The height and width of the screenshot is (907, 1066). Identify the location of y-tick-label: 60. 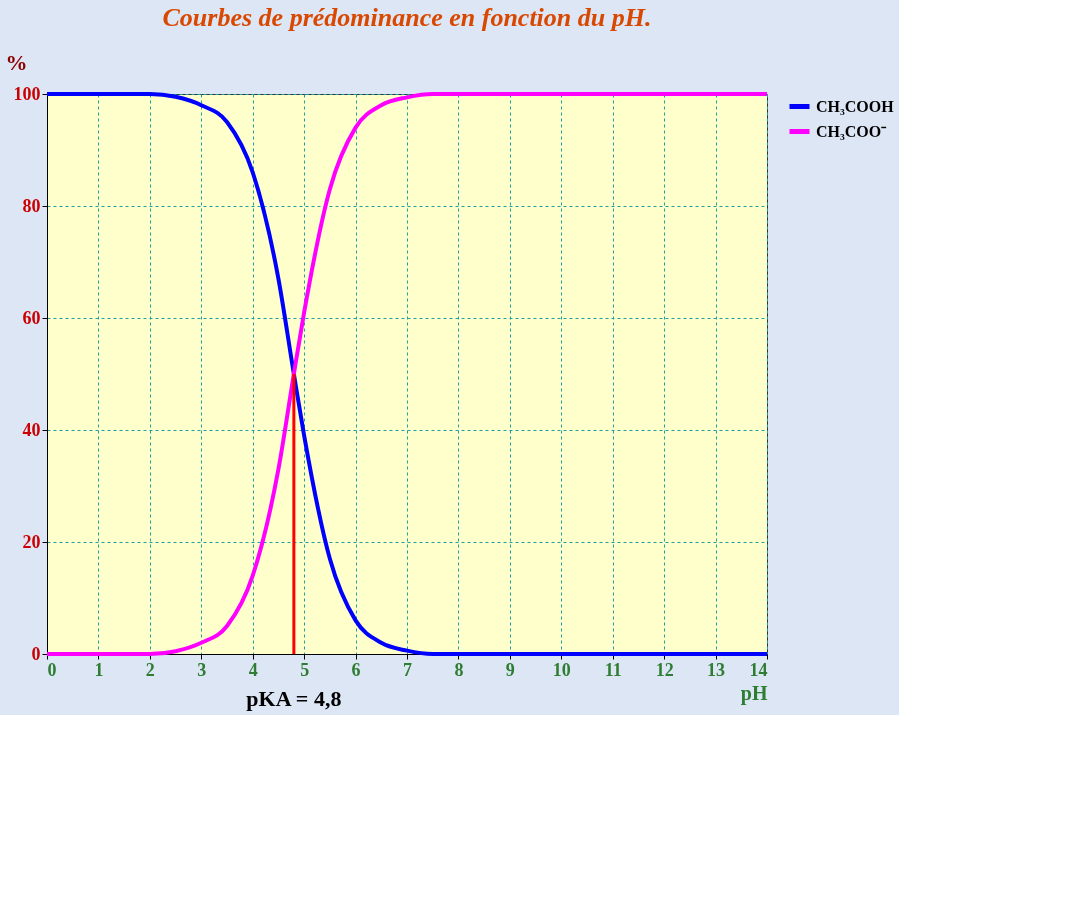
(31, 317).